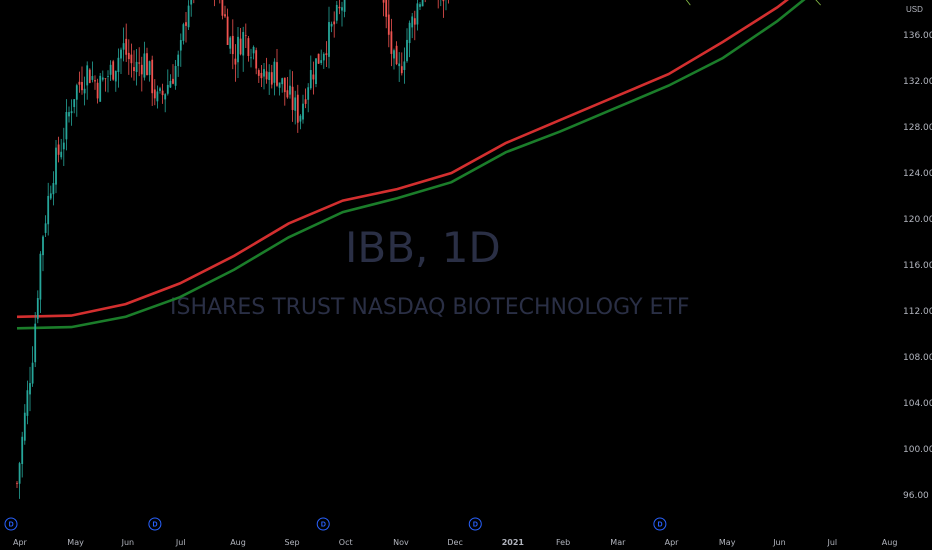 The image size is (932, 550). Describe the element at coordinates (917, 312) in the screenshot. I see `price-tick-label: 112.00` at that location.